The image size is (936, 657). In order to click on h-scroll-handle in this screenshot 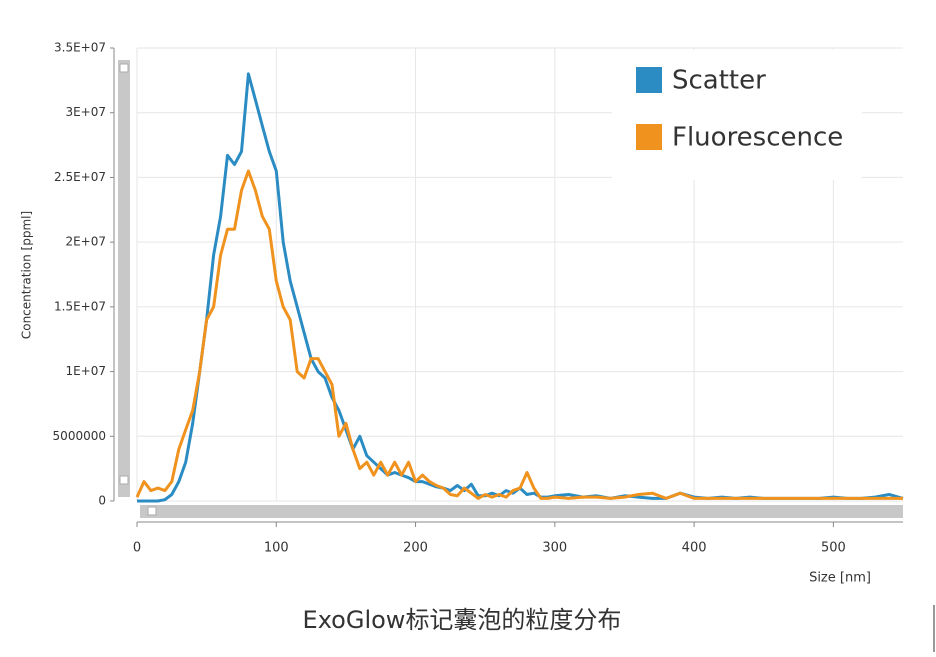, I will do `click(152, 511)`.